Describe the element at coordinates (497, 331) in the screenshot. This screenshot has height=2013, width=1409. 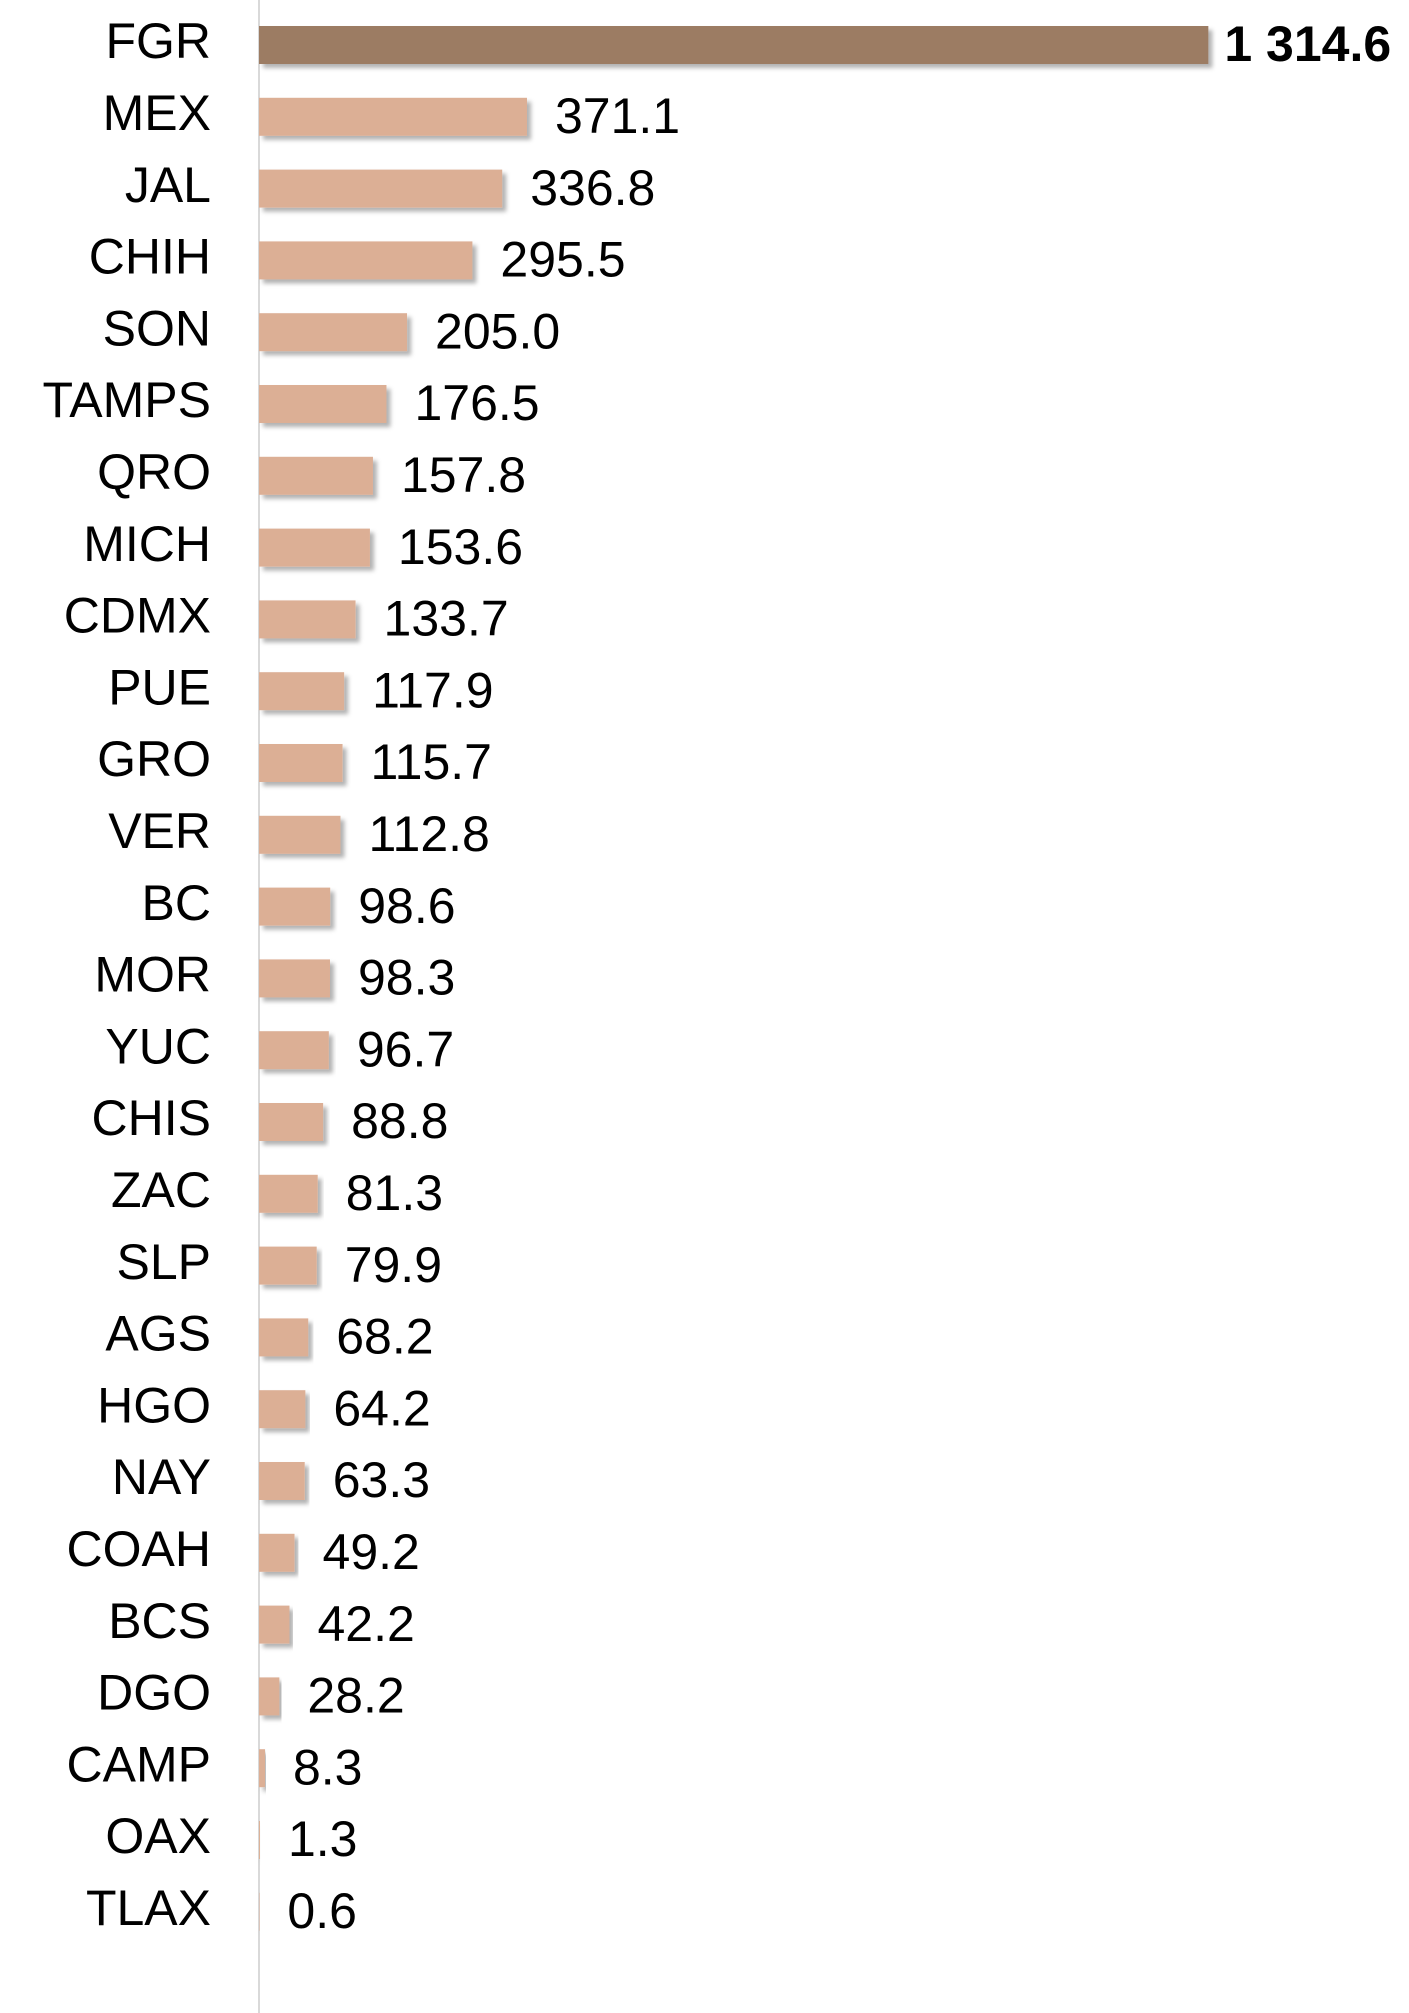
I see `value-label: 205.0` at that location.